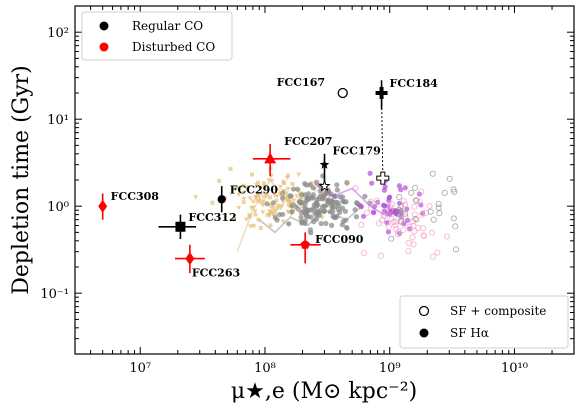  Describe the element at coordinates (305, 244) in the screenshot. I see `fcc090-marker` at that location.